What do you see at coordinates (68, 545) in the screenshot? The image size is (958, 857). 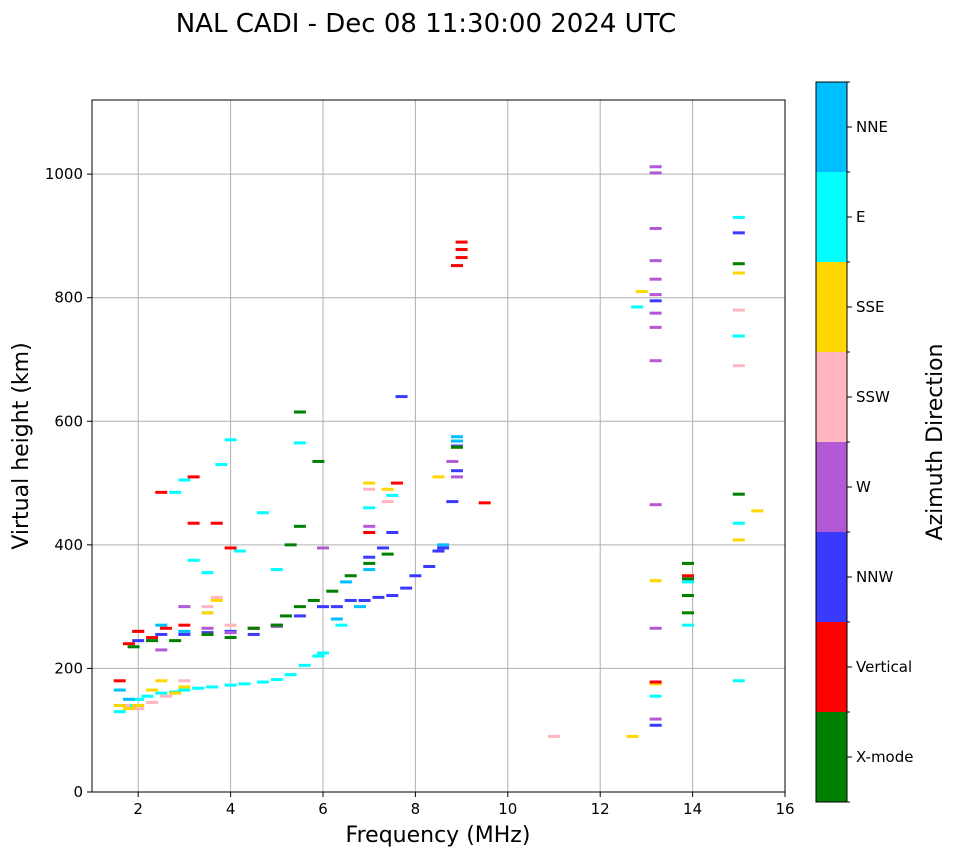 I see `y-tick-label: 400` at bounding box center [68, 545].